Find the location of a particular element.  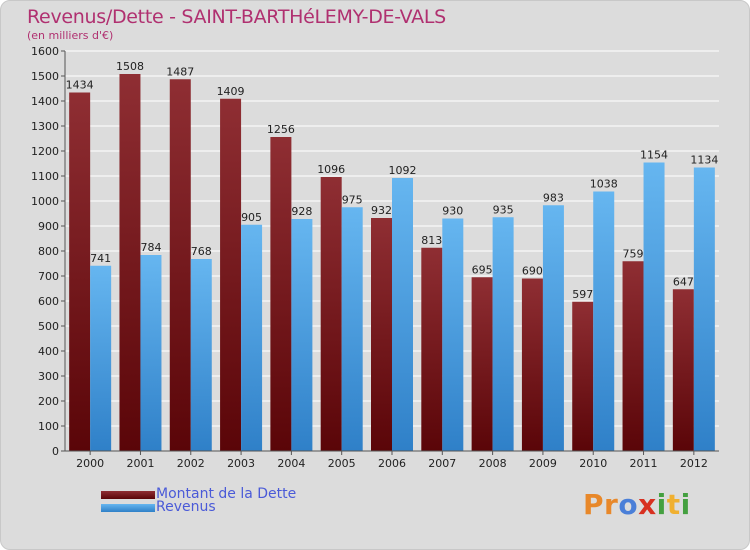

logo-letter: x is located at coordinates (647, 504).